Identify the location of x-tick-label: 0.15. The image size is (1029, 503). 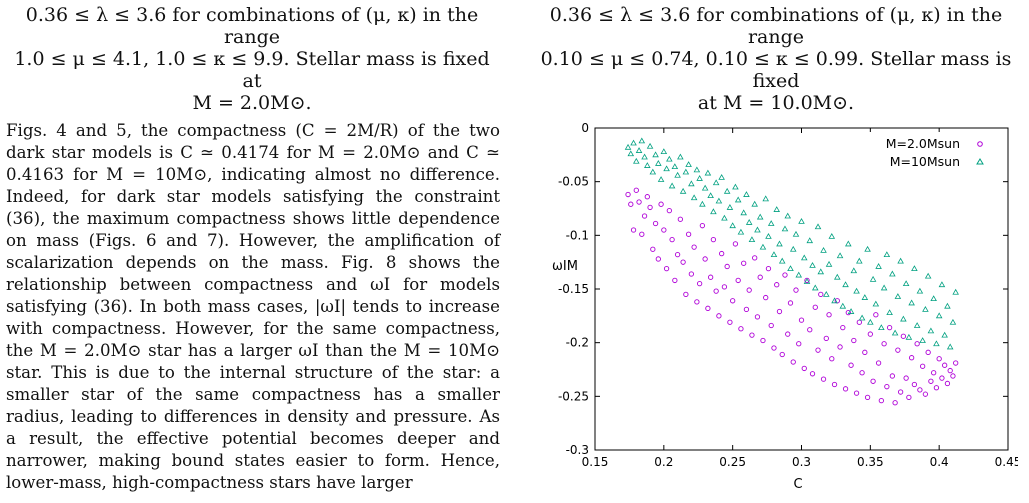
(595, 462).